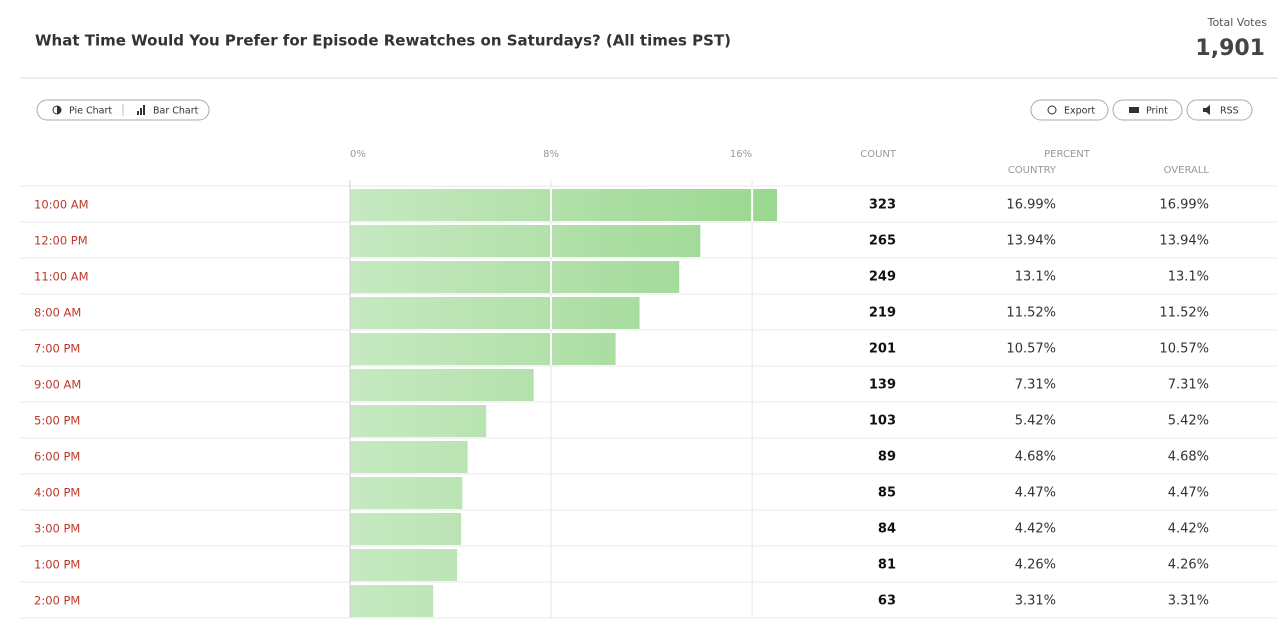 The height and width of the screenshot is (637, 1278). I want to click on column-header: COUNTRY, so click(1032, 170).